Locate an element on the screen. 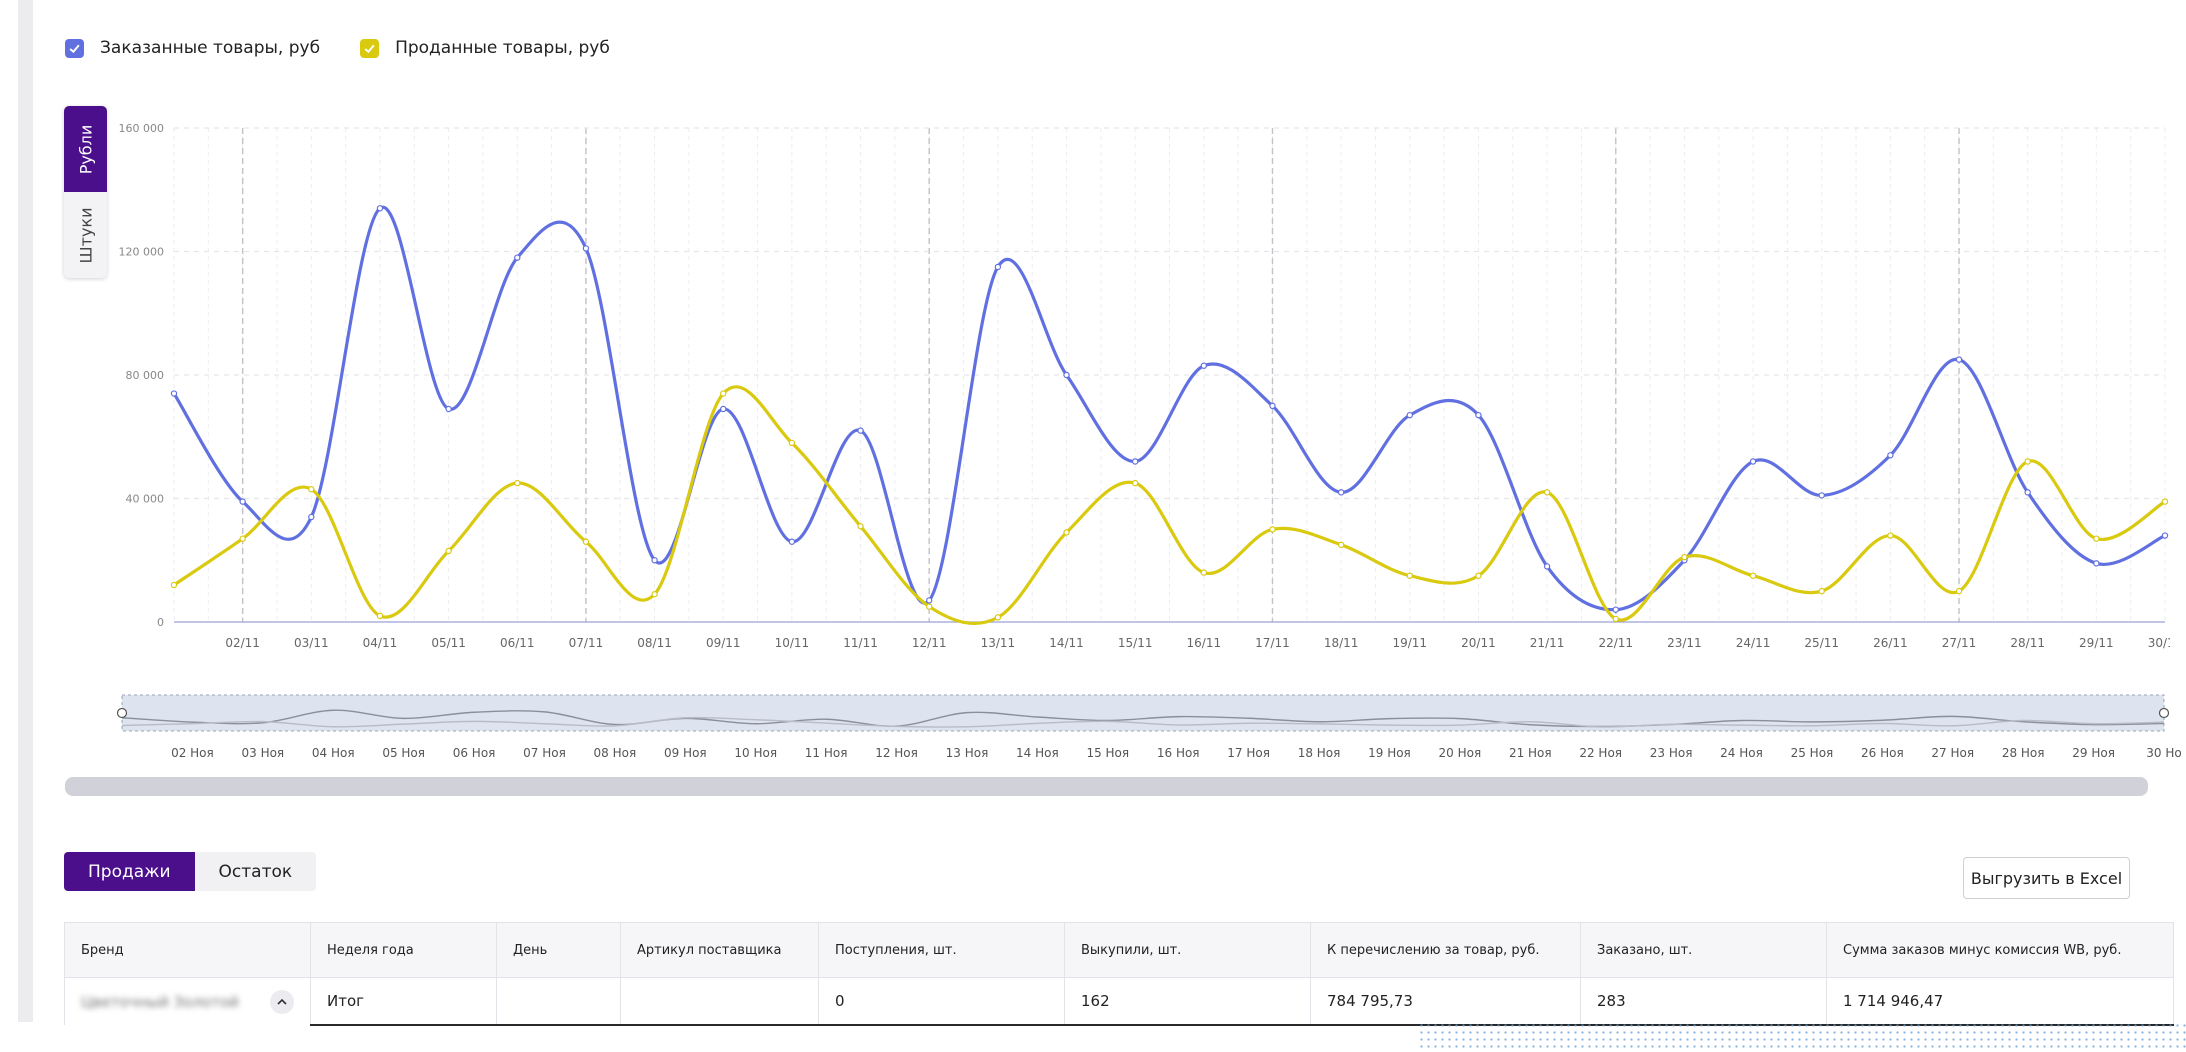 This screenshot has height=1052, width=2186. header-payout: К перечислению за товар, руб. is located at coordinates (1445, 950).